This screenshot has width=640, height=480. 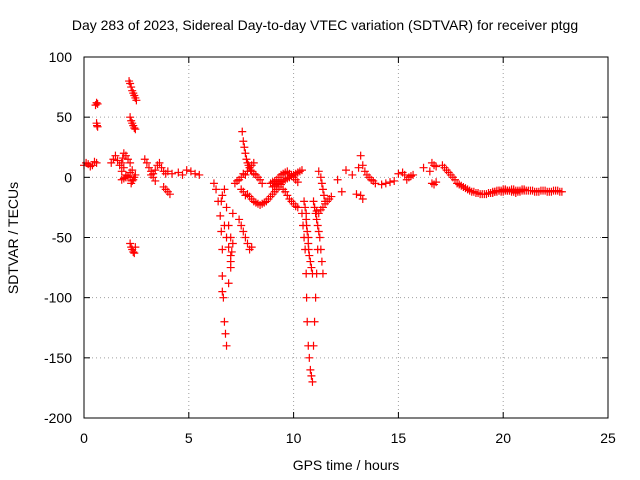 What do you see at coordinates (608, 438) in the screenshot?
I see `x-tick-label: 25` at bounding box center [608, 438].